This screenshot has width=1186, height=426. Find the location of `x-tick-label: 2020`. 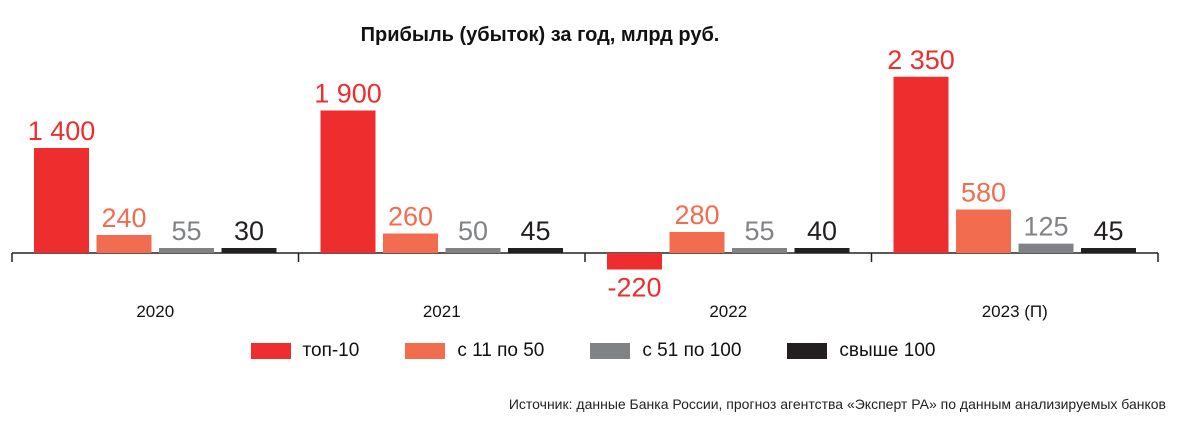

x-tick-label: 2020 is located at coordinates (155, 311).